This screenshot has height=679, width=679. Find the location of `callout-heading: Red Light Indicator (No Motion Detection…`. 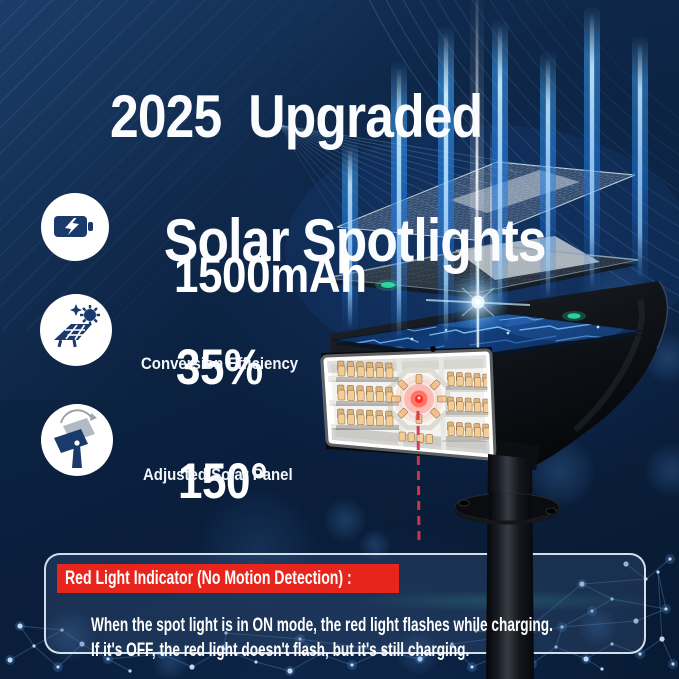

callout-heading: Red Light Indicator (No Motion Detection… is located at coordinates (208, 578).